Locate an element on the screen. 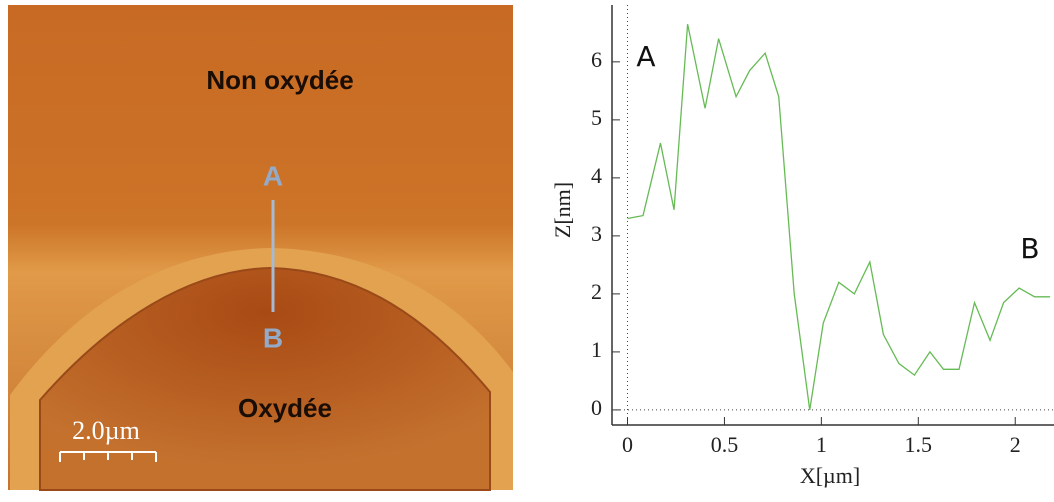 Image resolution: width=1054 pixels, height=502 pixels. point-label: B is located at coordinates (273, 337).